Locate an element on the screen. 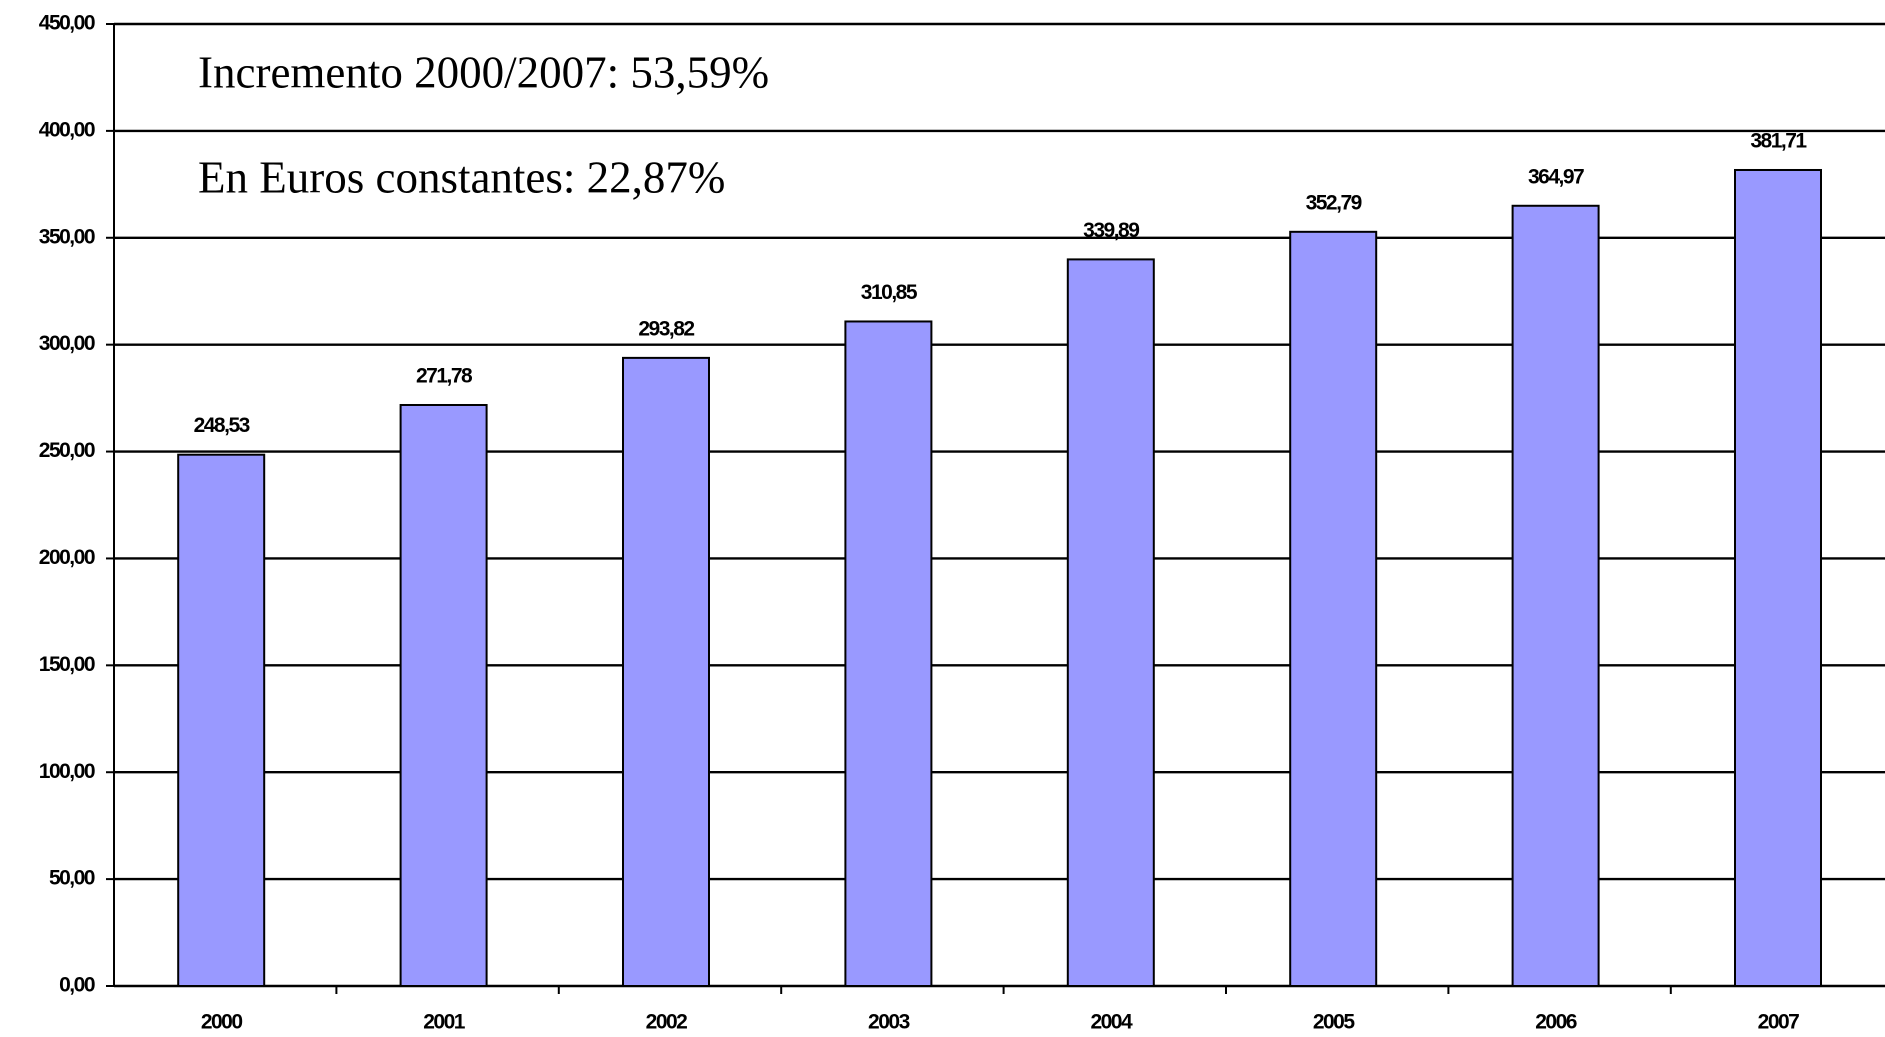  value-label: 352,79 is located at coordinates (1334, 202).